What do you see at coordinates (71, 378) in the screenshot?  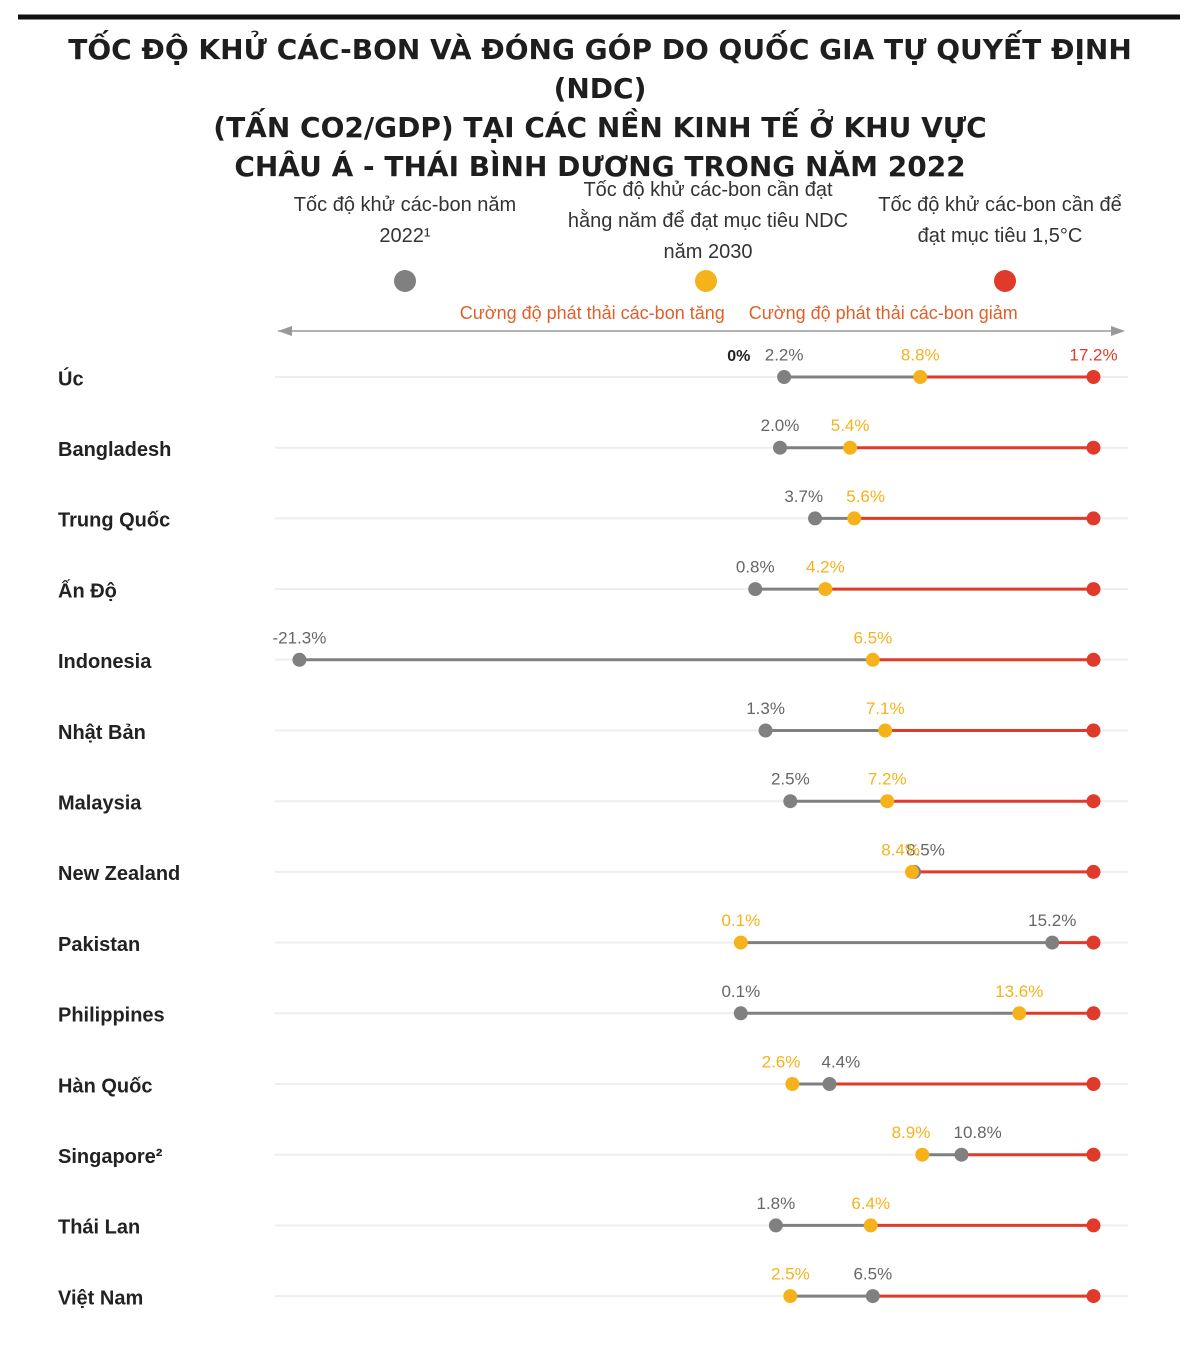 I see `category-label: Úc` at bounding box center [71, 378].